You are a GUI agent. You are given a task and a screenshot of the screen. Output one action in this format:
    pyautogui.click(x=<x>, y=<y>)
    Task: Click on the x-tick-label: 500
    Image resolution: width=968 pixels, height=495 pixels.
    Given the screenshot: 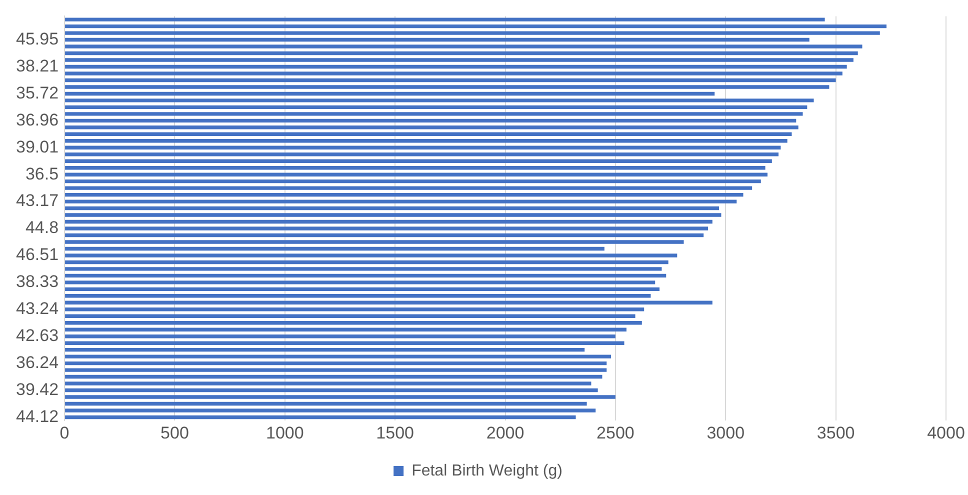 What is the action you would take?
    pyautogui.click(x=174, y=432)
    